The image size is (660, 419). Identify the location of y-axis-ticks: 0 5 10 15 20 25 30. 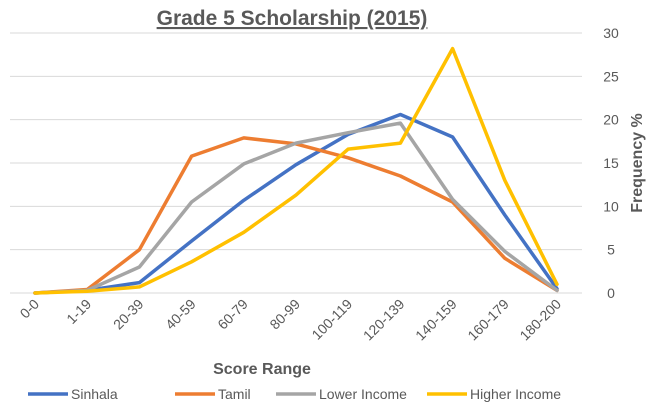
(611, 163).